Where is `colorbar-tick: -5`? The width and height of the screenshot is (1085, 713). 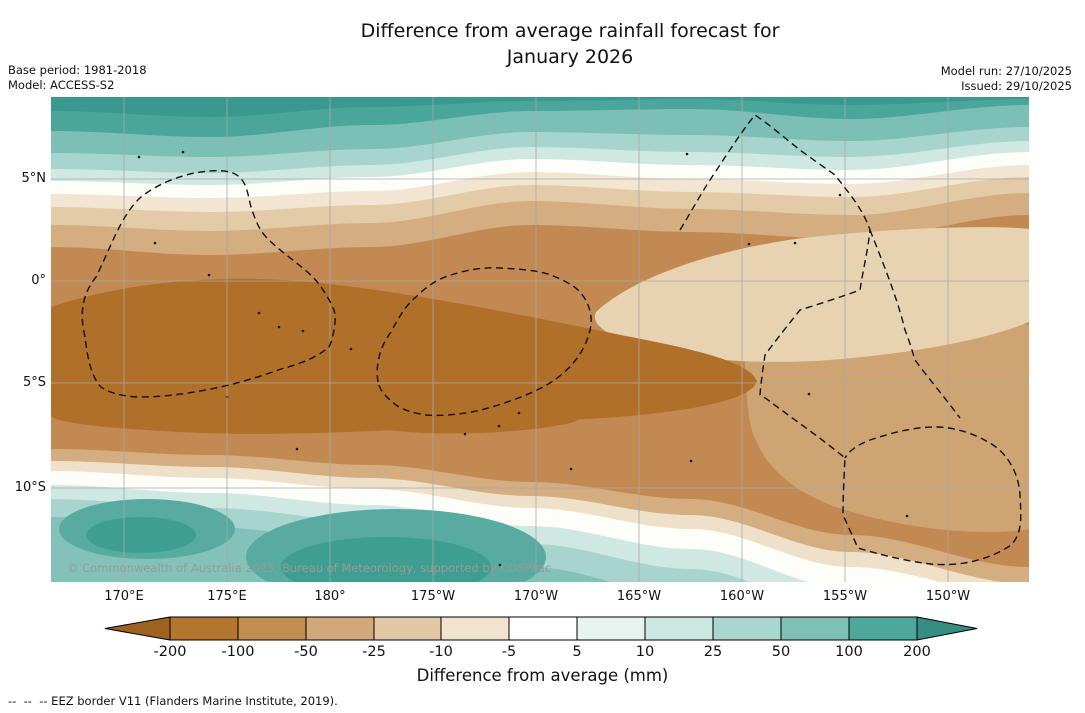
colorbar-tick: -5 is located at coordinates (509, 652).